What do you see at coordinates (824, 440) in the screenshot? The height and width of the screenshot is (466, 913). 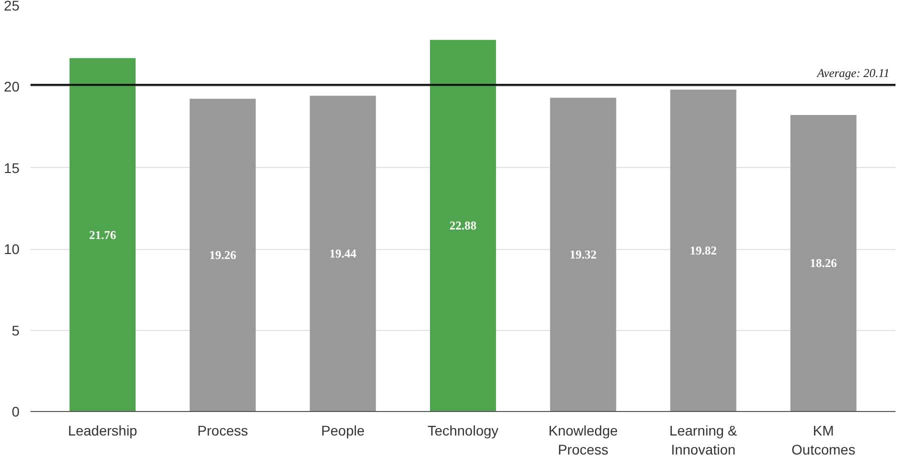 I see `x-tick-label: KM Outcomes` at bounding box center [824, 440].